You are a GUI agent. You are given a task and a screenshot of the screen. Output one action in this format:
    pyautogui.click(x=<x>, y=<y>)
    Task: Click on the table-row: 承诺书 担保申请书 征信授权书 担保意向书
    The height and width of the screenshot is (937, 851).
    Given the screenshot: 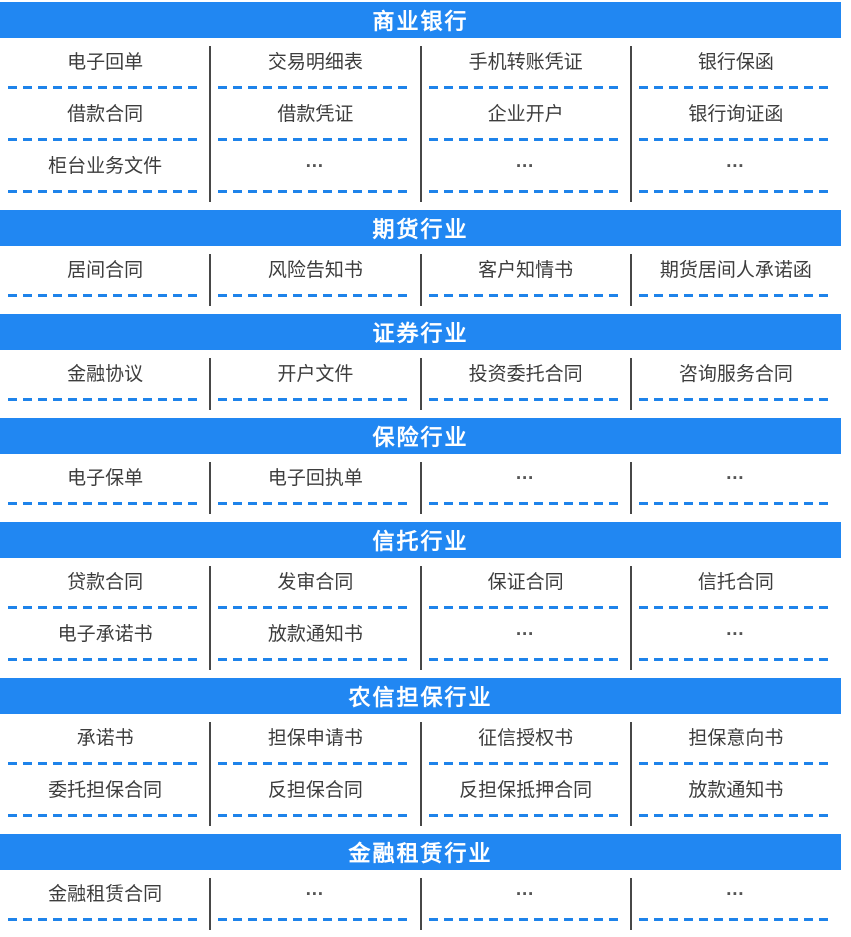 What is the action you would take?
    pyautogui.click(x=420, y=740)
    